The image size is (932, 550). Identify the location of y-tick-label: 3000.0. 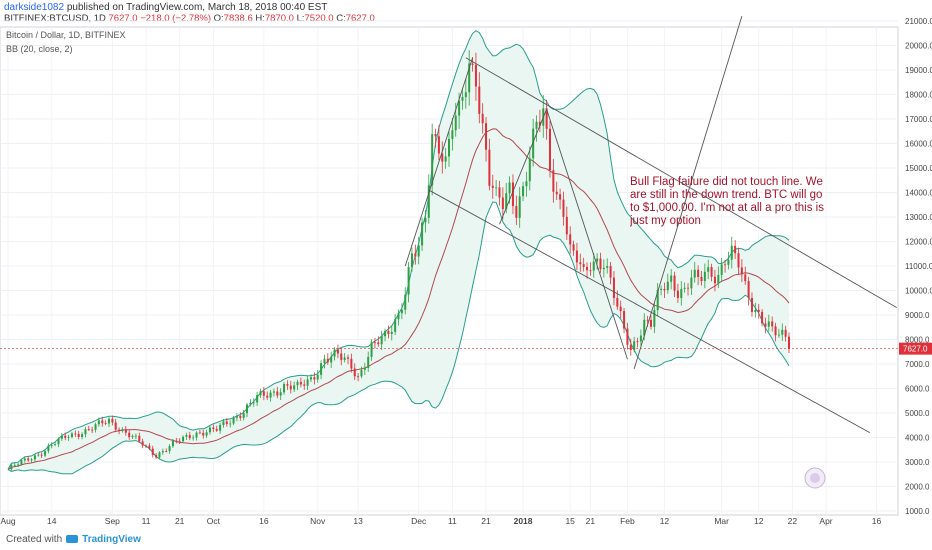
(917, 462).